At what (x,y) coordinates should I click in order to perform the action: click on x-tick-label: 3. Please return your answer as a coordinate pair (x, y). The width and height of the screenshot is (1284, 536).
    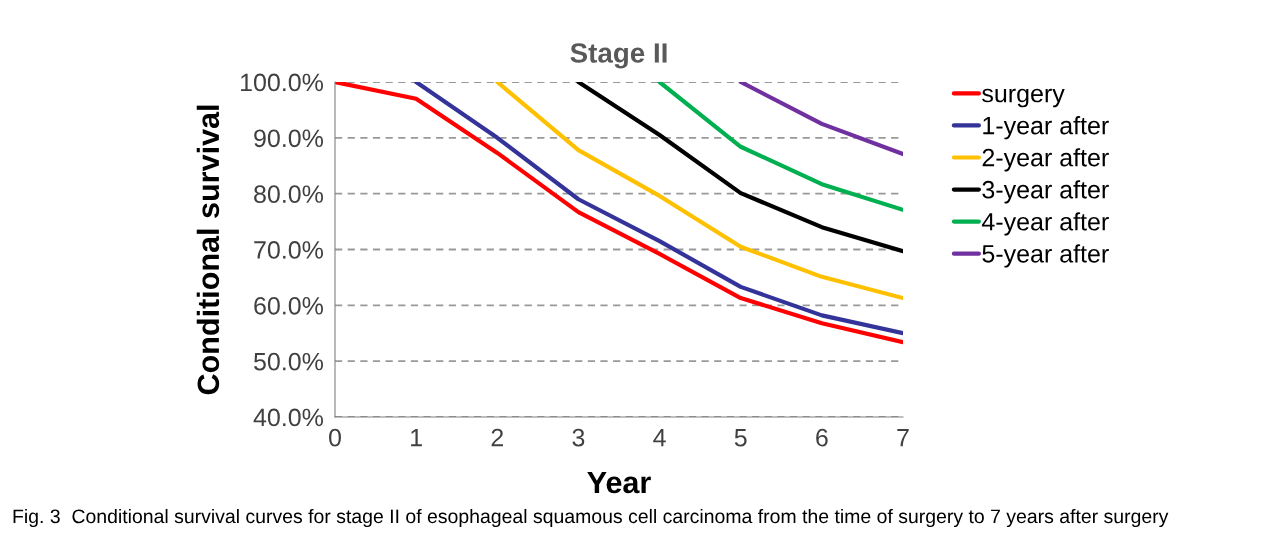
    Looking at the image, I should click on (578, 437).